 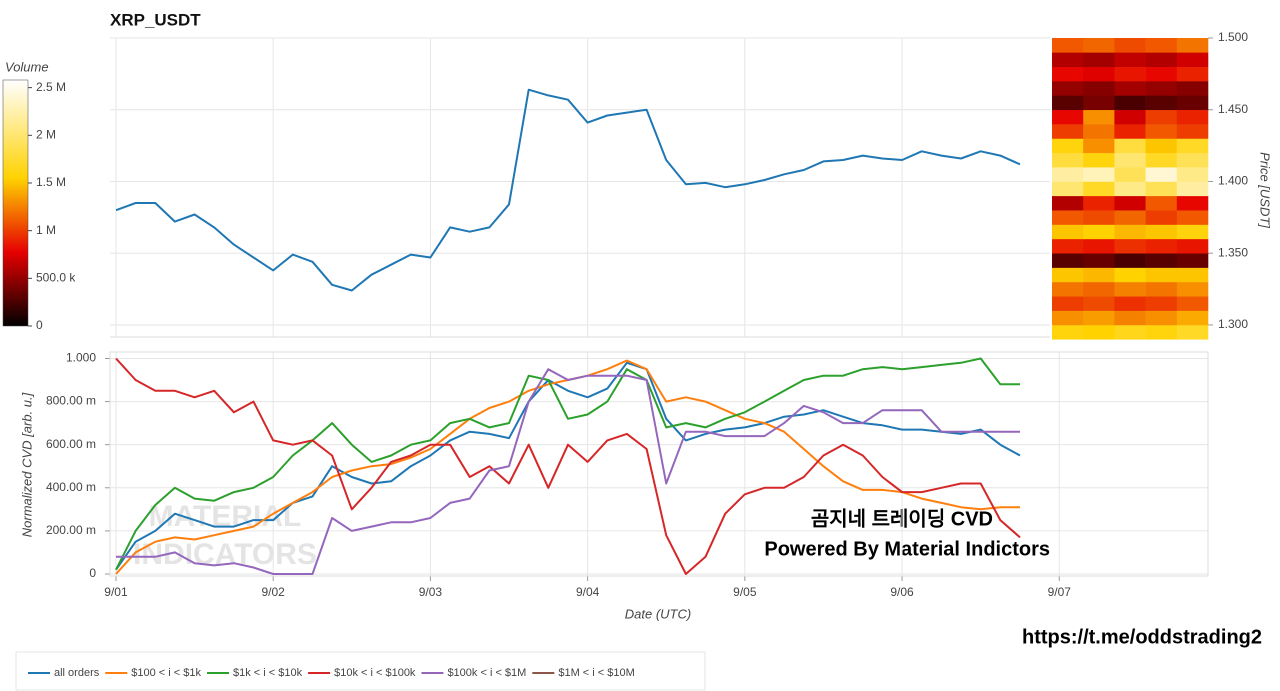 I want to click on y-tick-label: 1.350, so click(x=1233, y=252).